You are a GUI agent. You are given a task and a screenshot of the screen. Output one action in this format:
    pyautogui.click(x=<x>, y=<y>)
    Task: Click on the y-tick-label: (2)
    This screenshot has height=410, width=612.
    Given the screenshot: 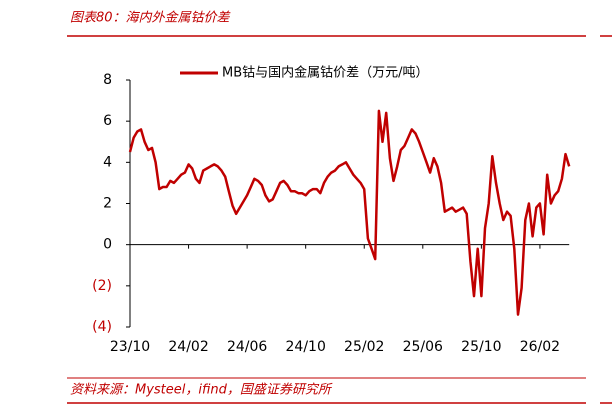 What is the action you would take?
    pyautogui.click(x=102, y=286)
    